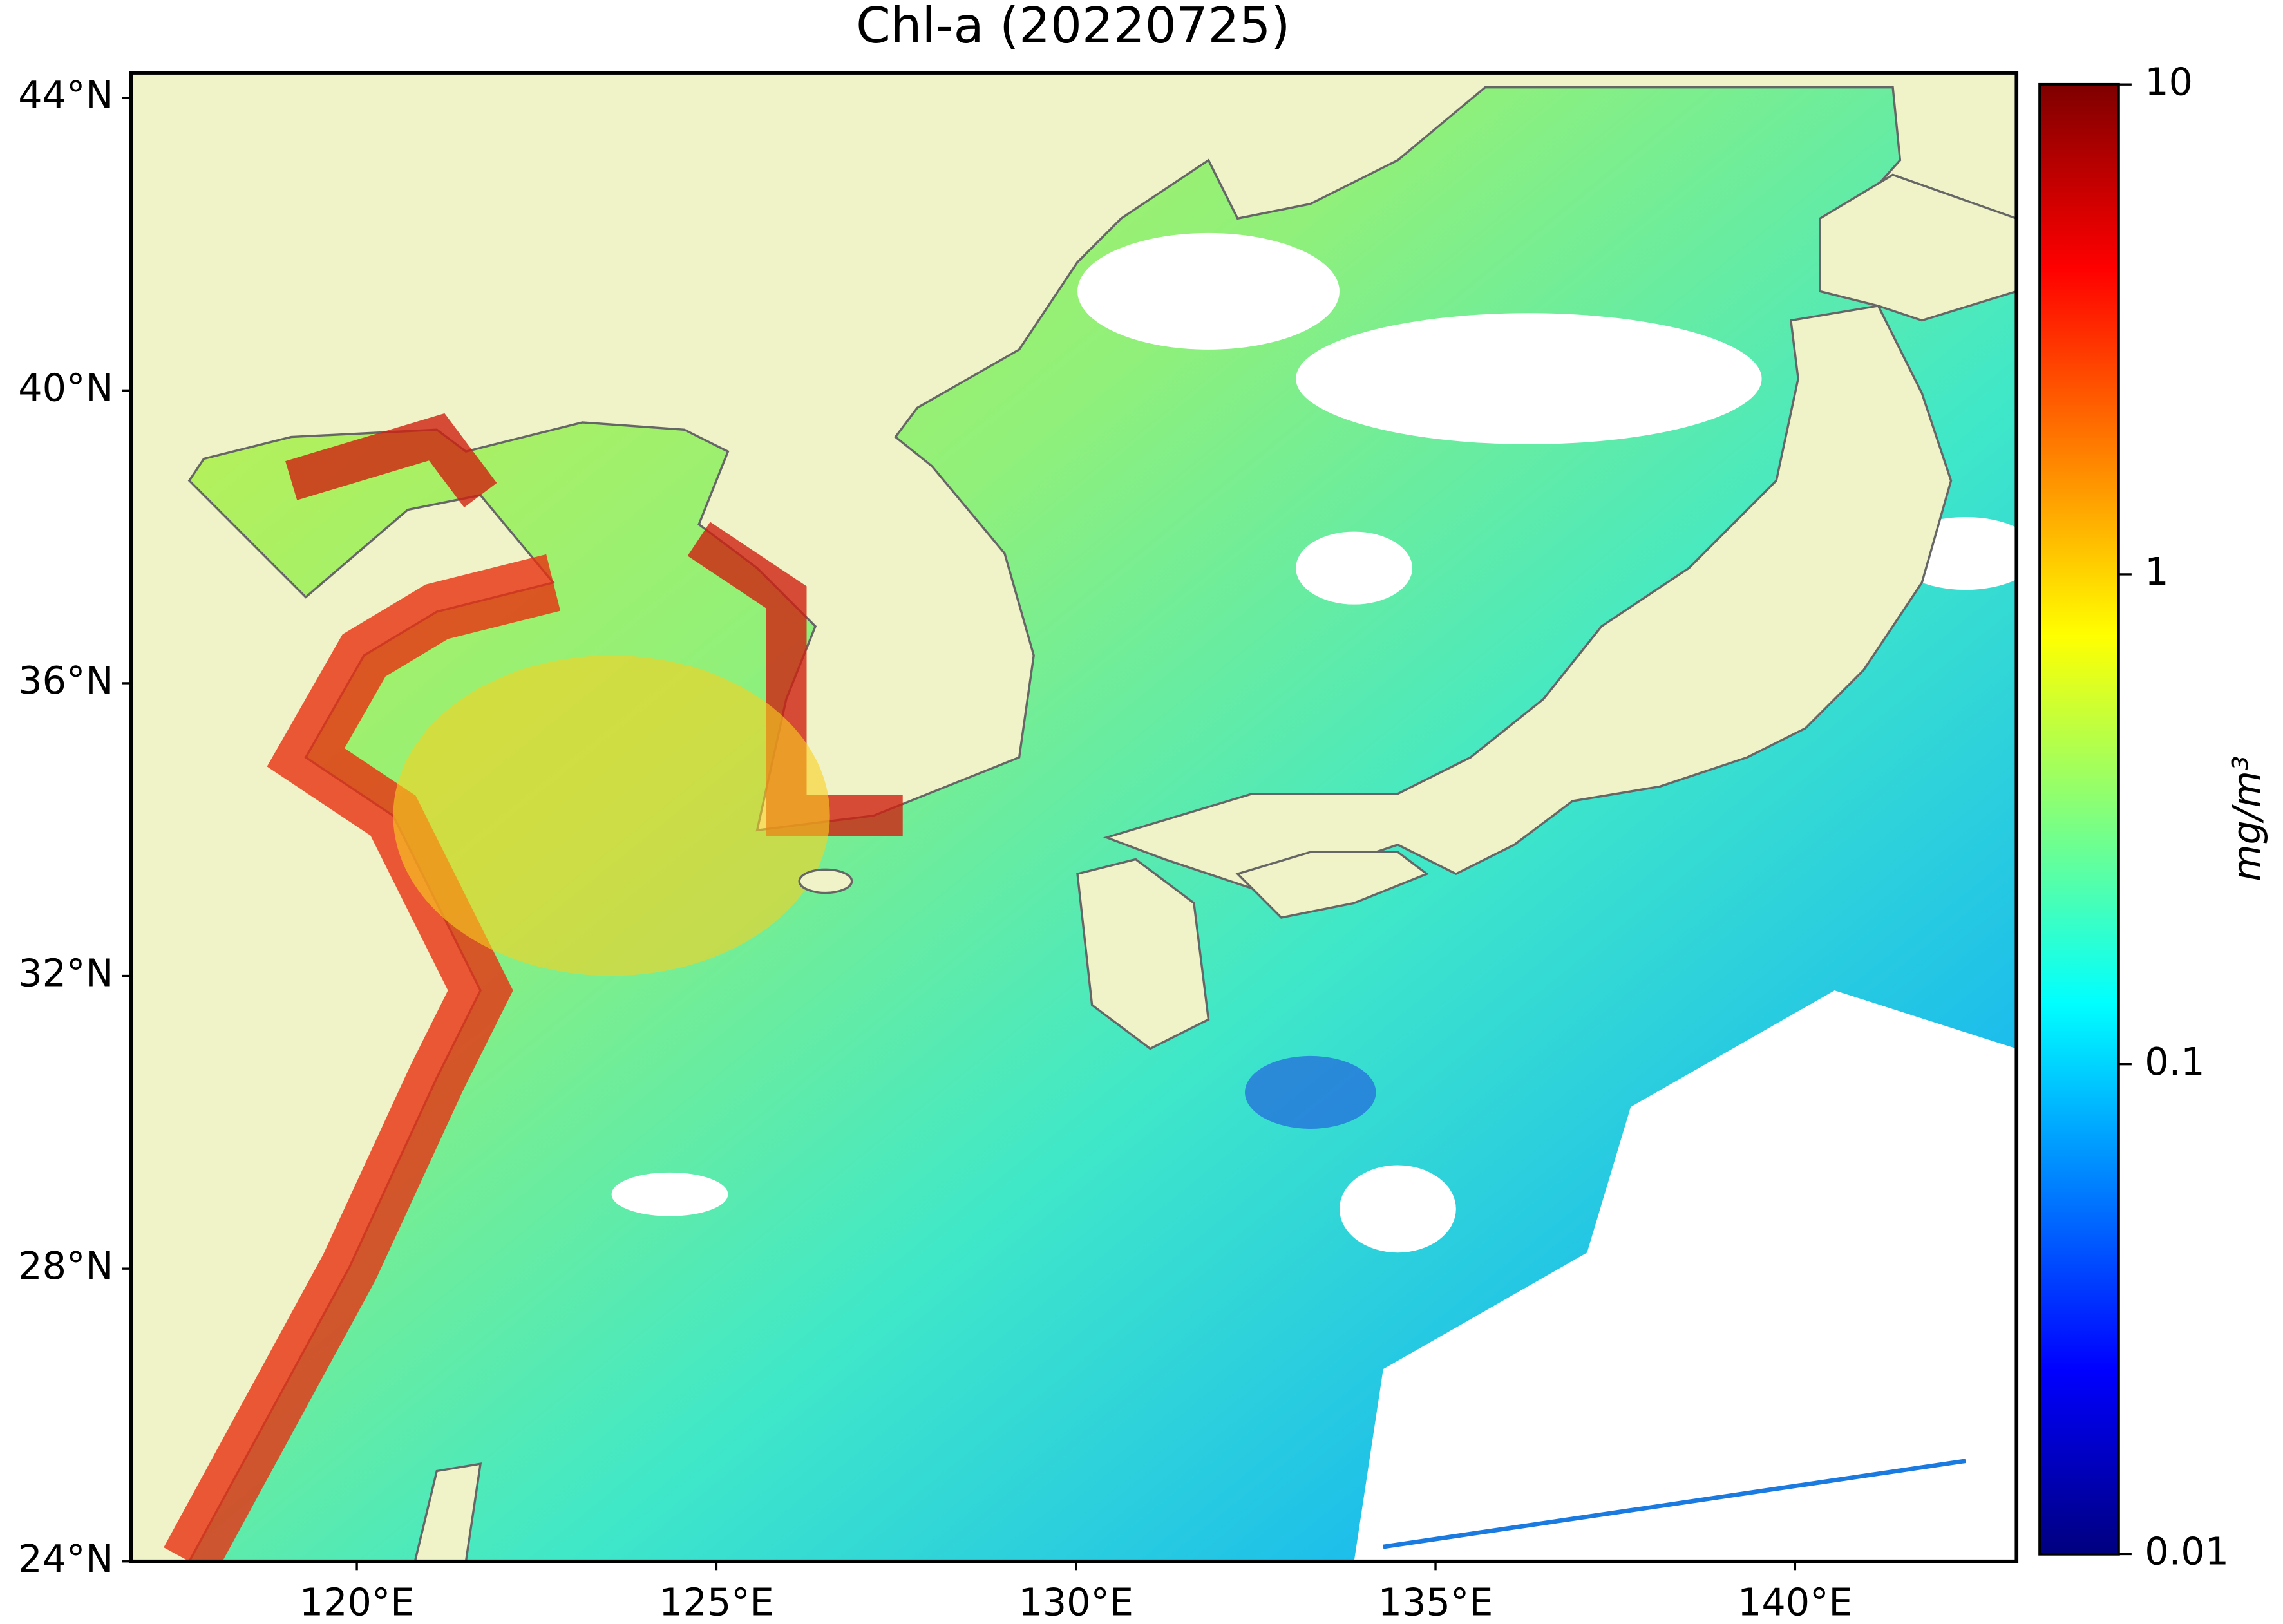 This screenshot has width=2283, height=1624. I want to click on low-chl-patch, so click(1310, 1092).